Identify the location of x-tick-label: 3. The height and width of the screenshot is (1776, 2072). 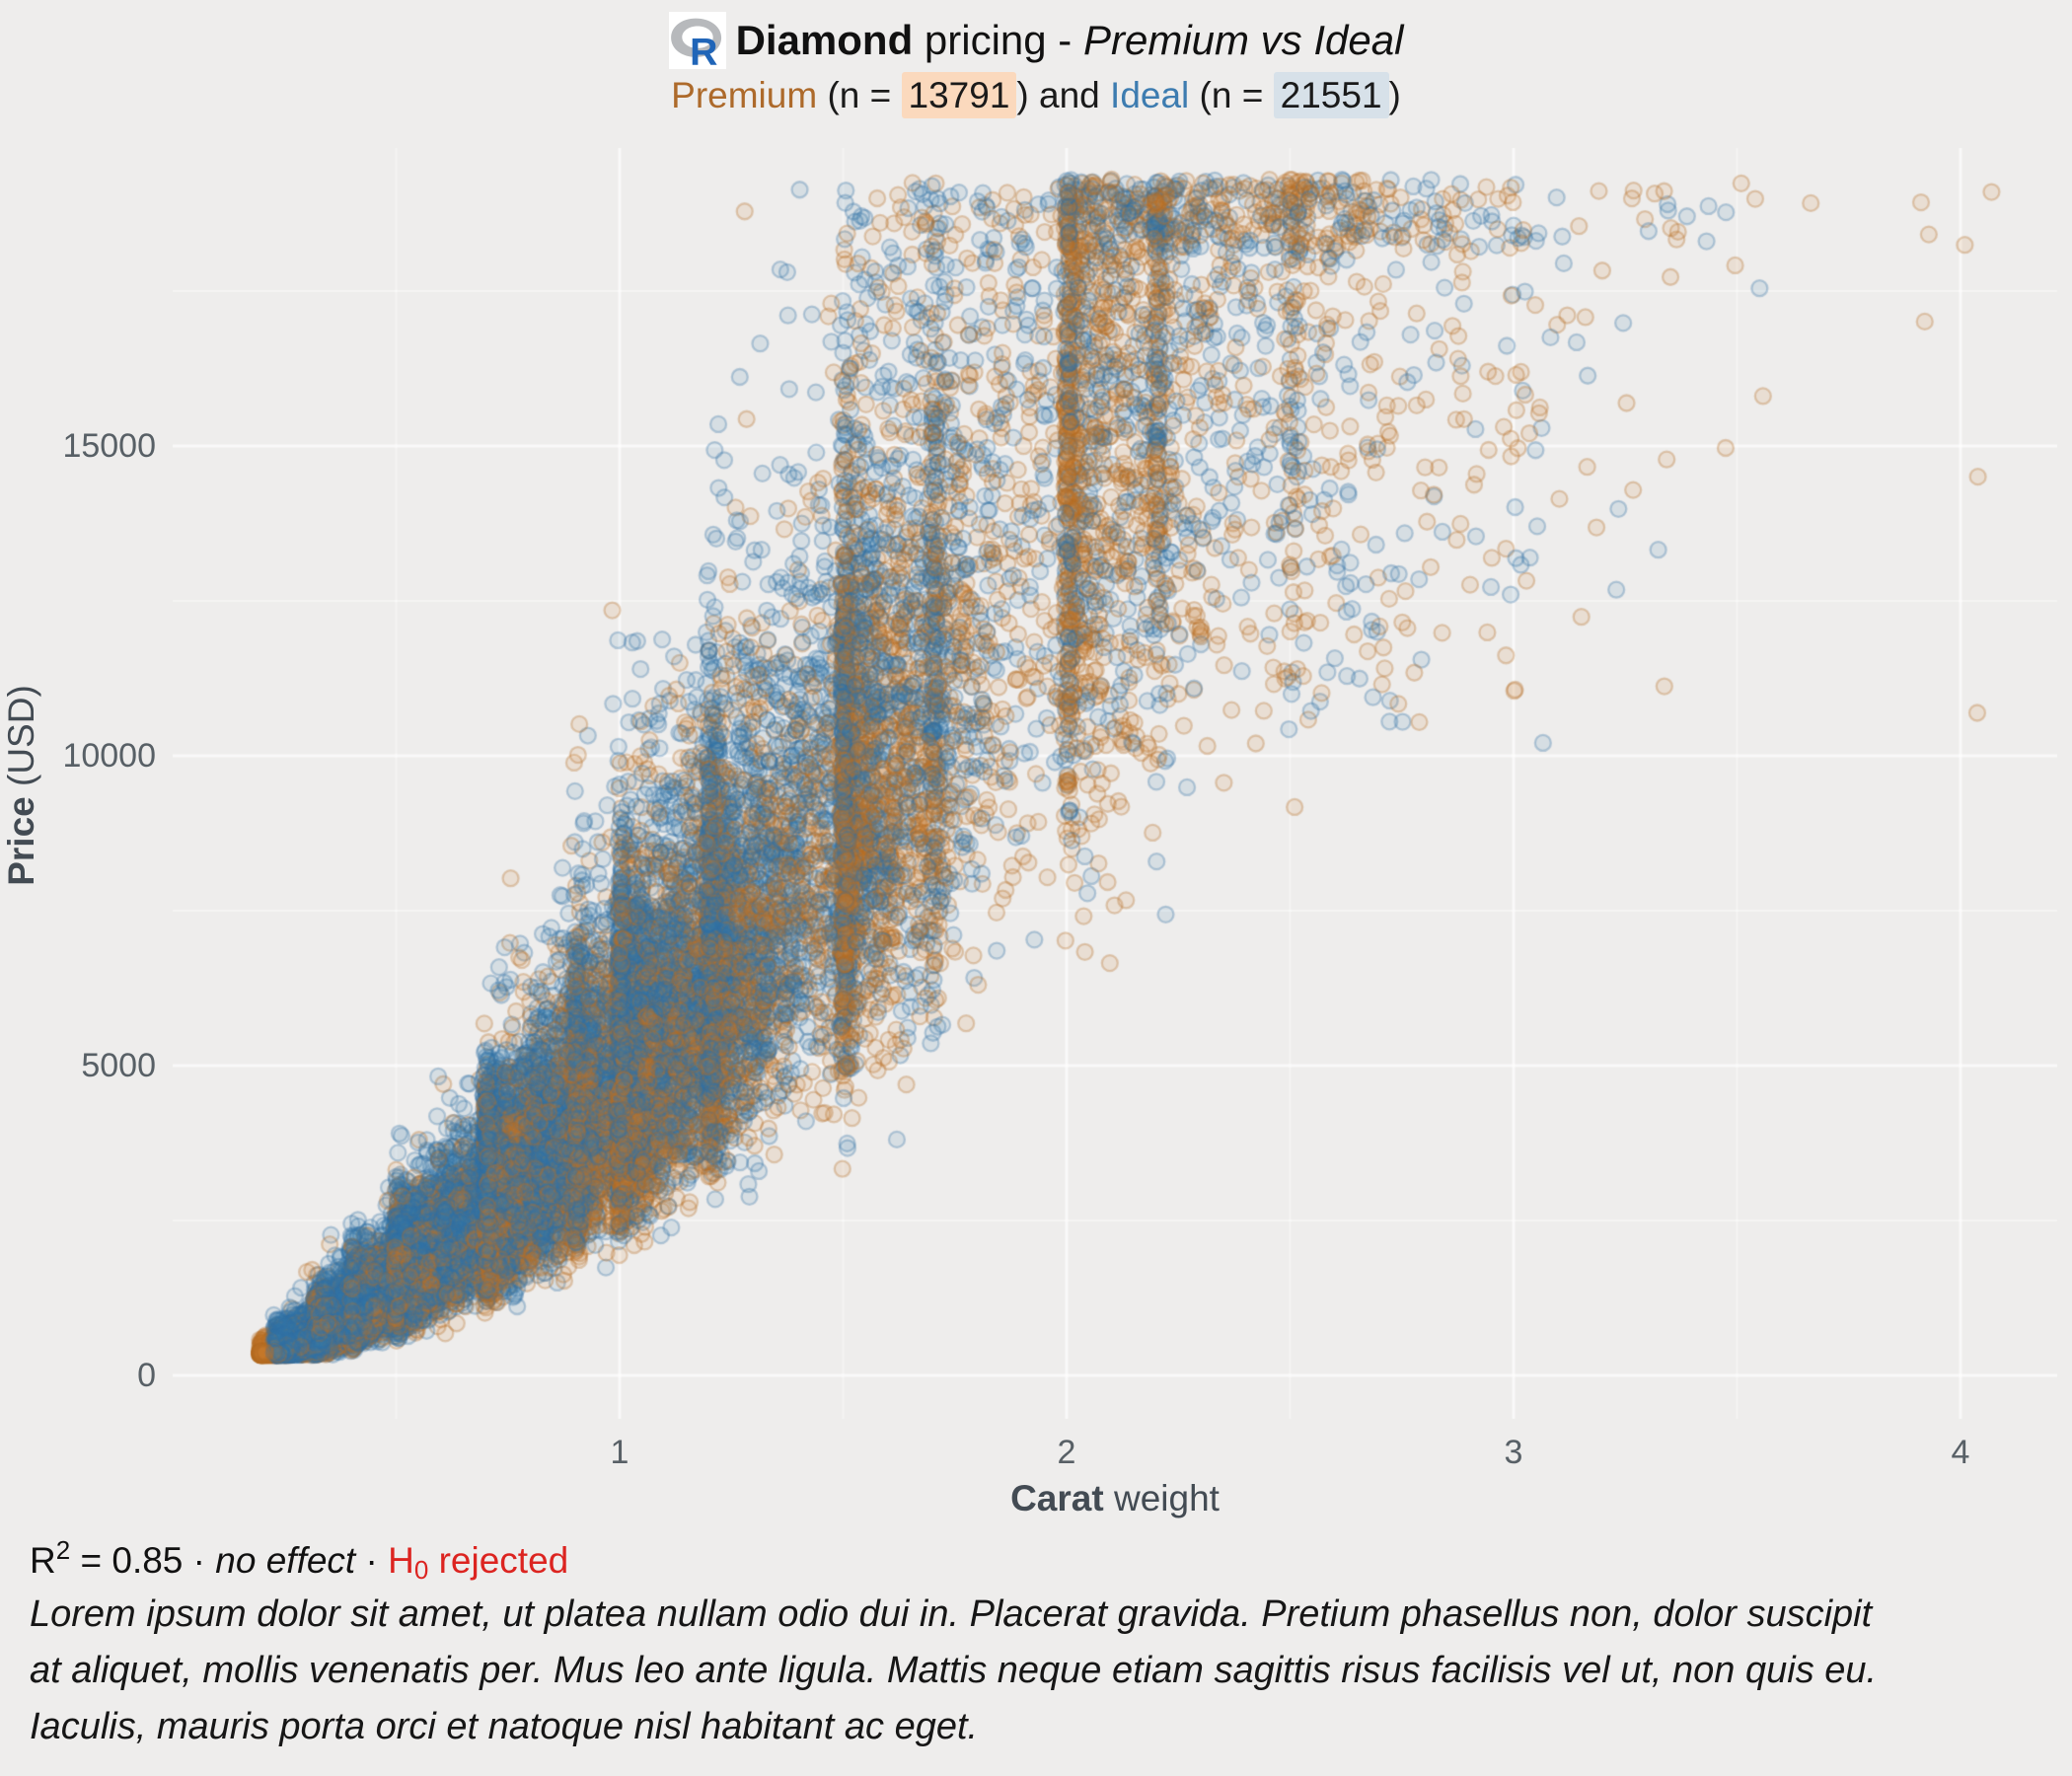
(1514, 1453).